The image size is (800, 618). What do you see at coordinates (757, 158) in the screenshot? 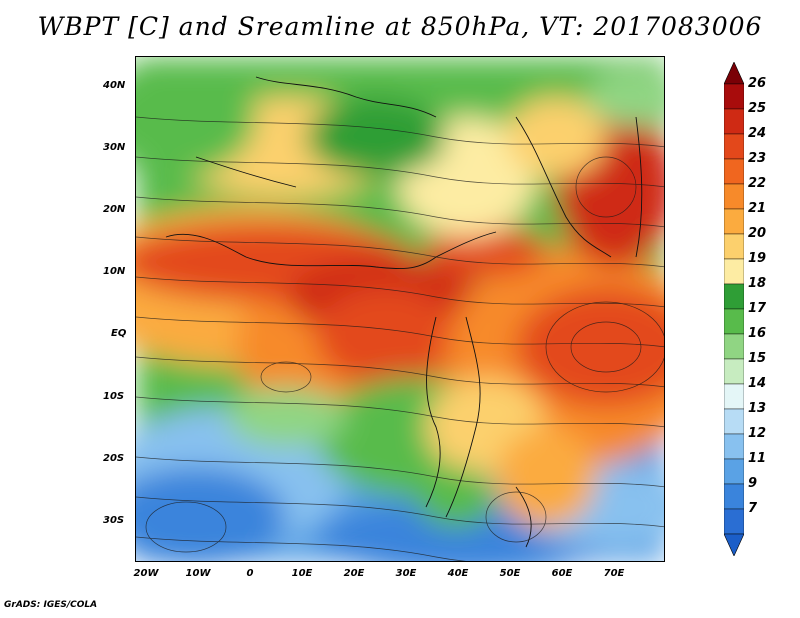
I see `colorbar-label: 23` at bounding box center [757, 158].